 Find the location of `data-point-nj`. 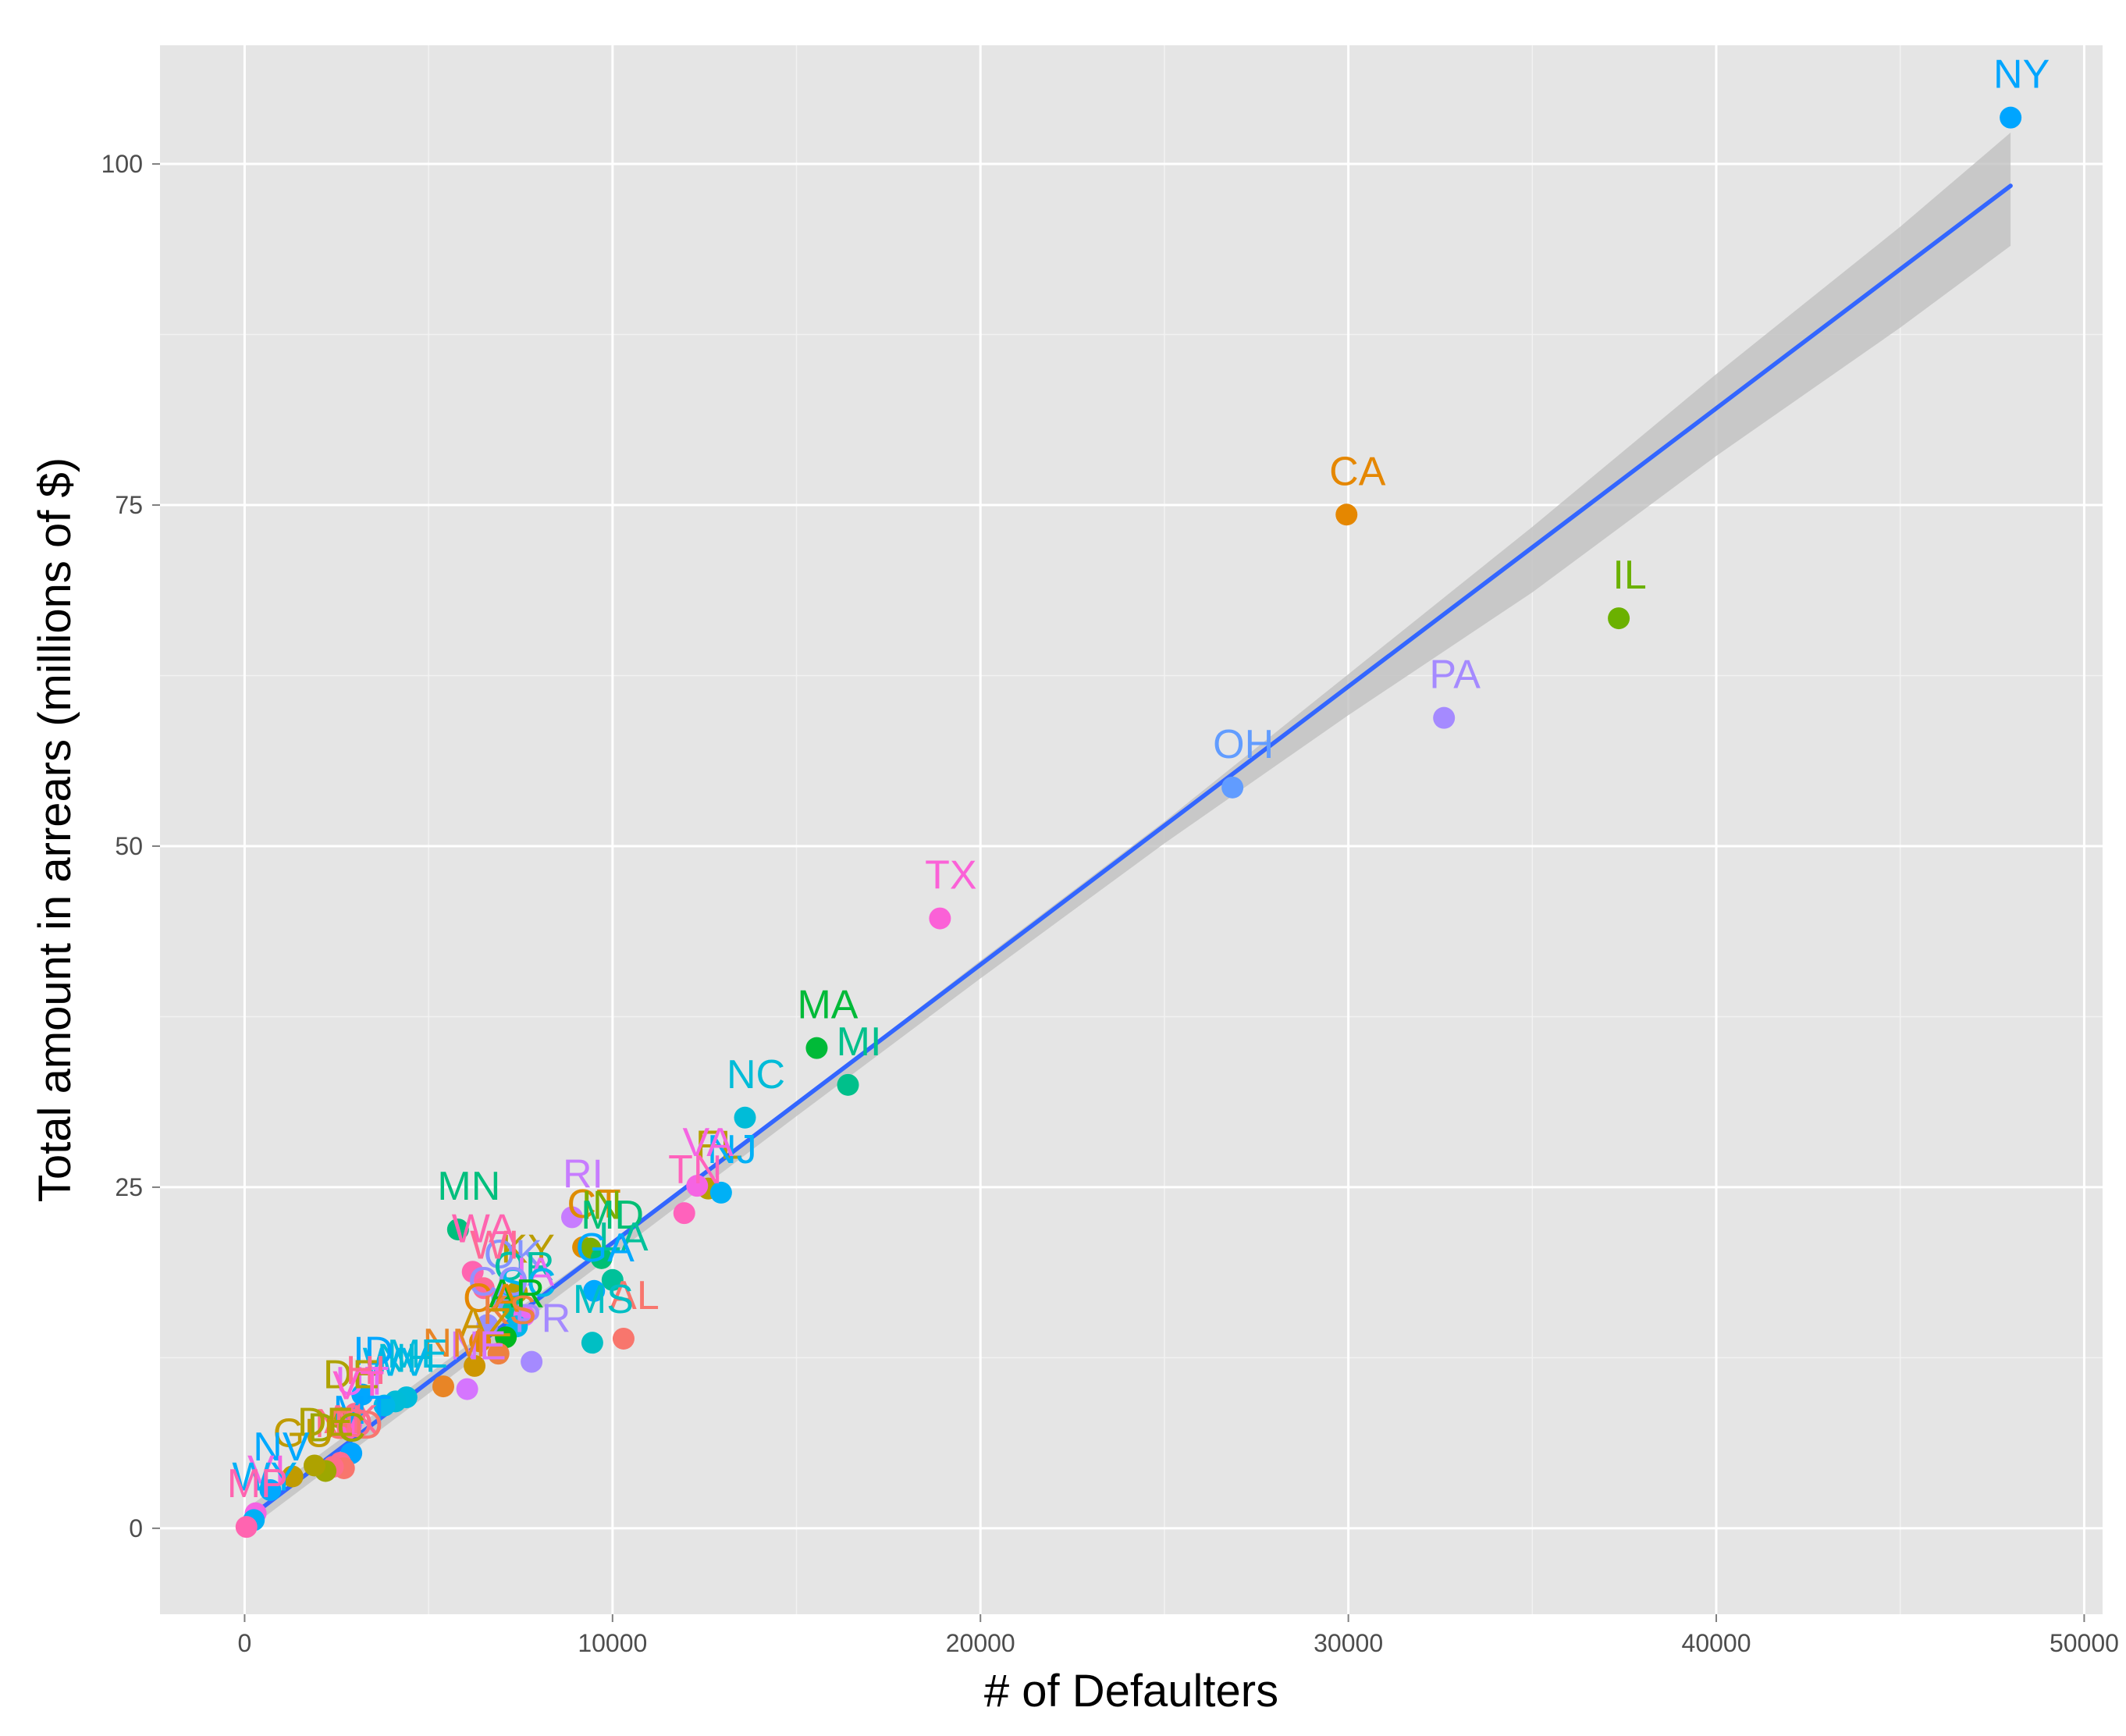

data-point-nj is located at coordinates (720, 1193).